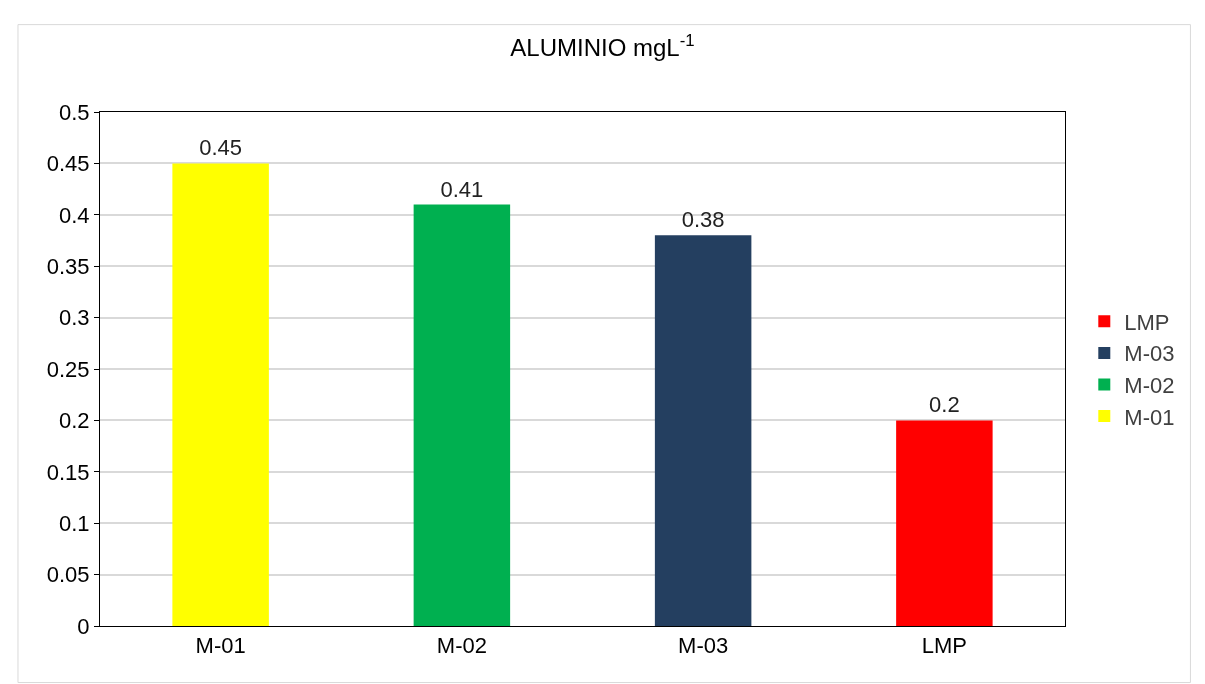 The width and height of the screenshot is (1205, 684). I want to click on y-tick-label: 0.3, so click(74, 318).